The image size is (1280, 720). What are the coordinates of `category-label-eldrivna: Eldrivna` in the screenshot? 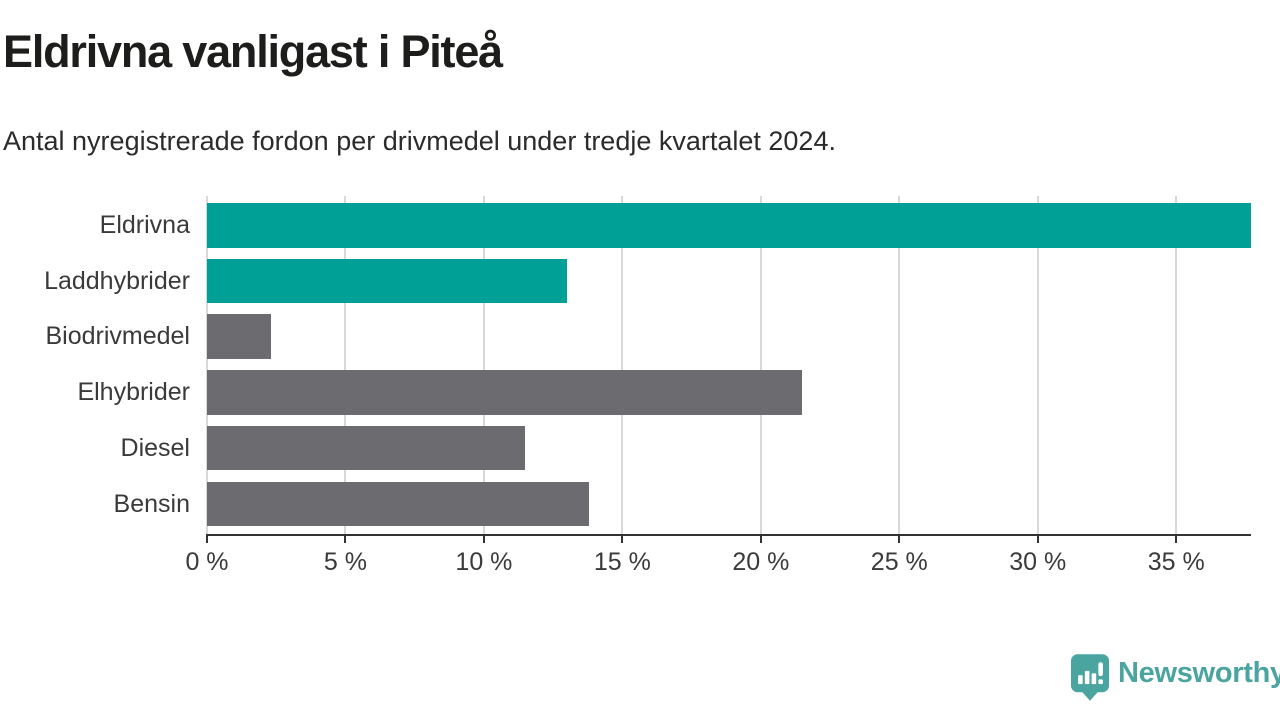 It's located at (144, 225).